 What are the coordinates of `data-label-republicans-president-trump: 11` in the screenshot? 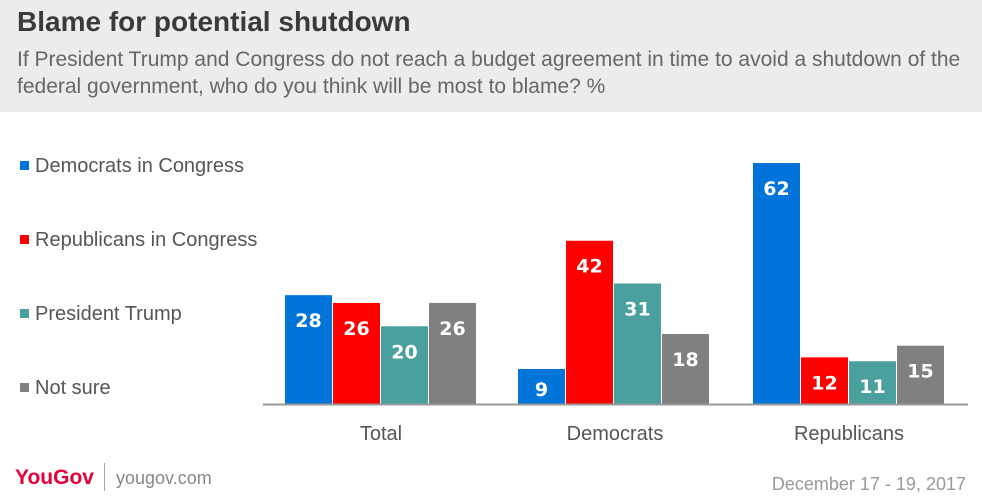 It's located at (872, 387).